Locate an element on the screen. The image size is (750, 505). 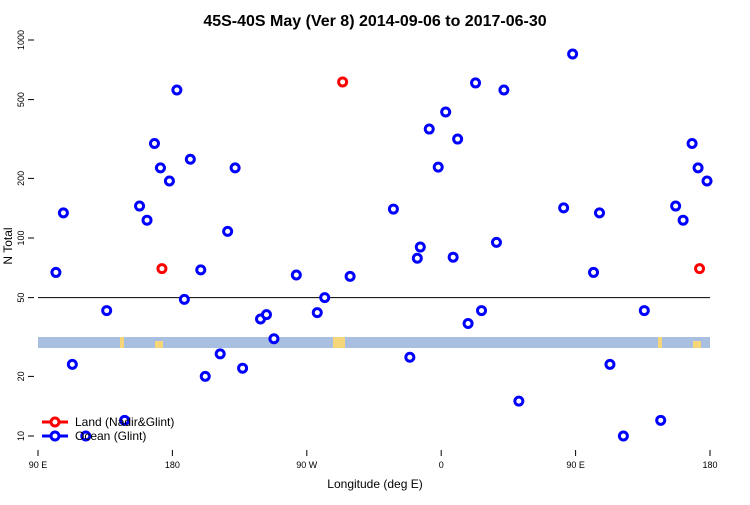
x-tick-label: 90 W is located at coordinates (307, 465).